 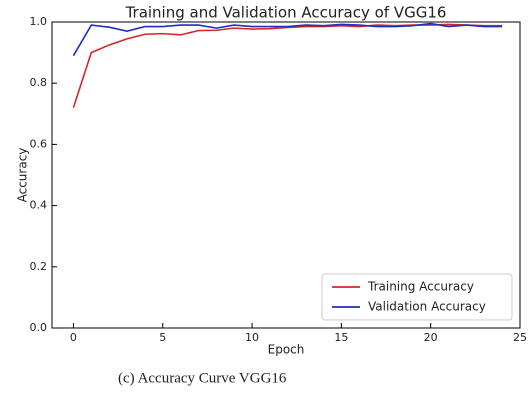 I want to click on legend-label: Validation Accuracy, so click(x=427, y=307).